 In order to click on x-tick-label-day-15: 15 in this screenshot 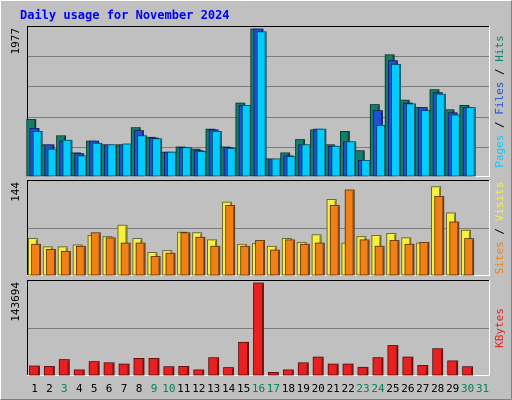, I will do `click(243, 388)`.